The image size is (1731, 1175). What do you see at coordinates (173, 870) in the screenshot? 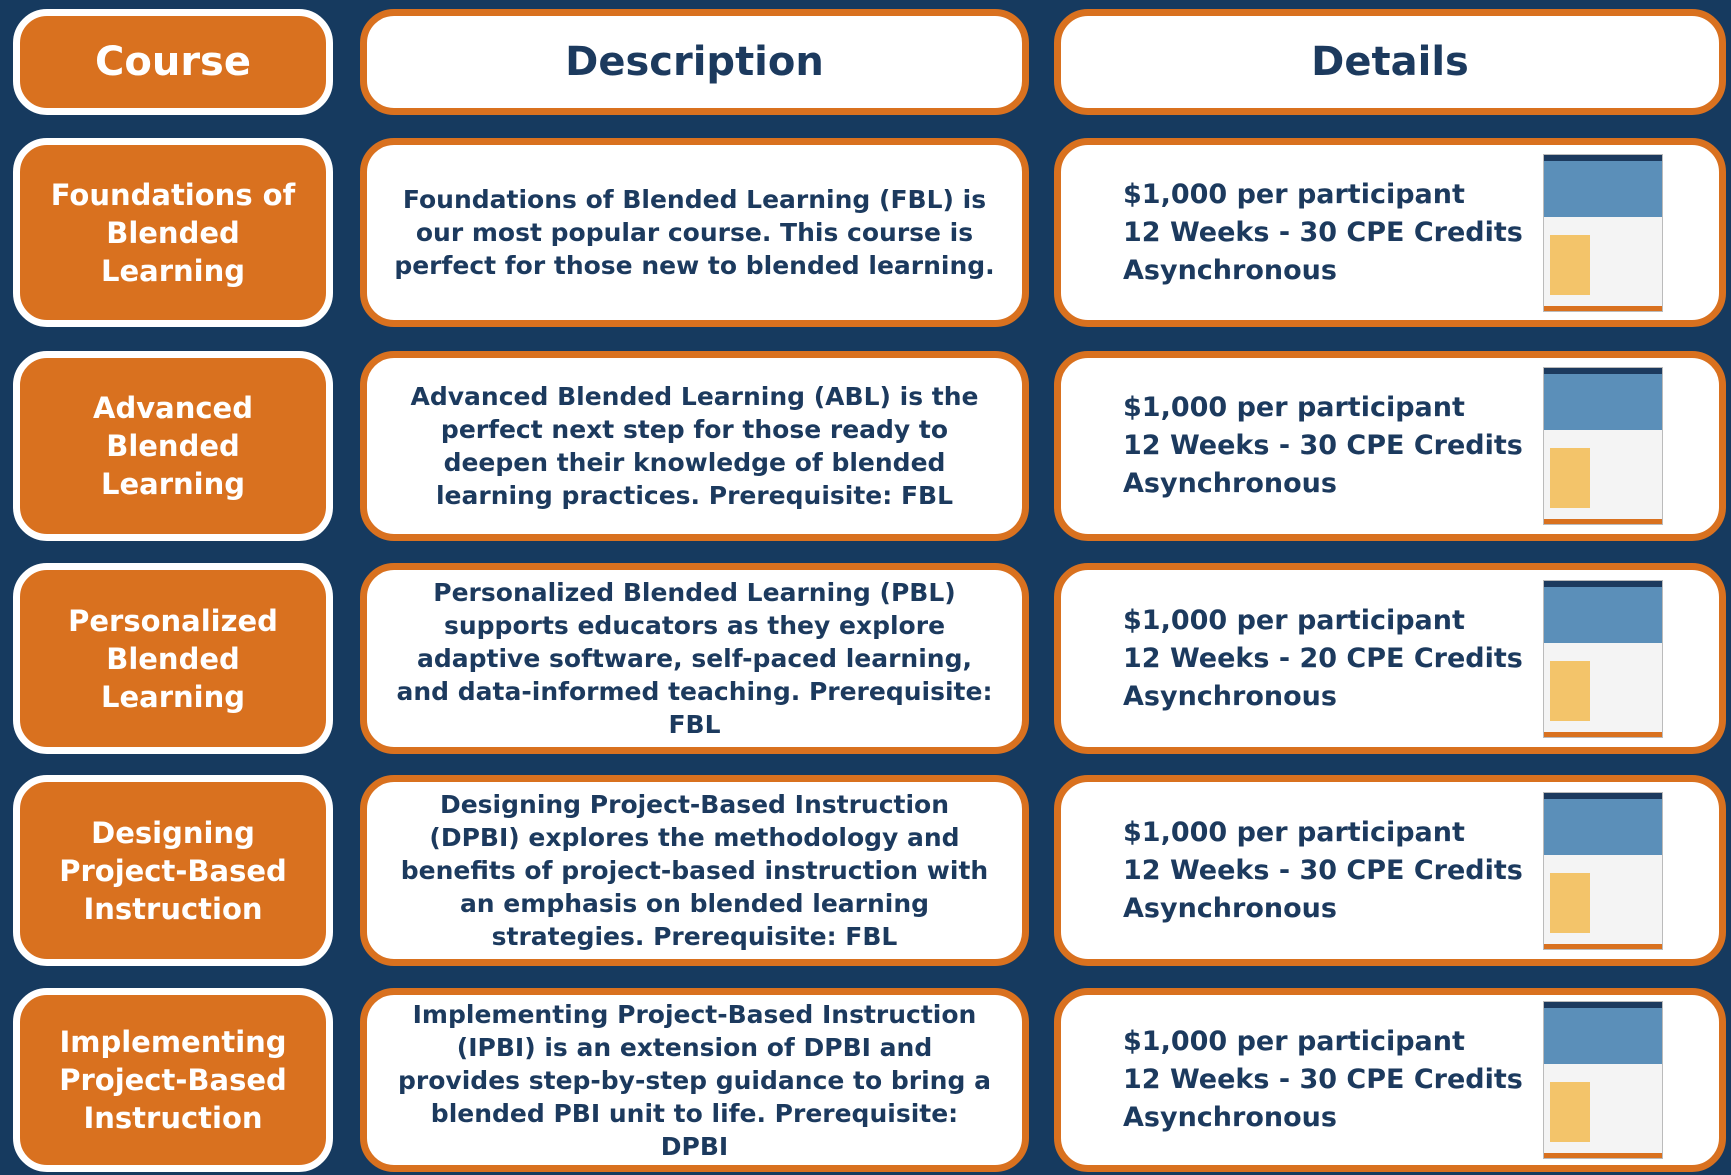
I see `course-cell: Designing Project-Based Instruction` at bounding box center [173, 870].